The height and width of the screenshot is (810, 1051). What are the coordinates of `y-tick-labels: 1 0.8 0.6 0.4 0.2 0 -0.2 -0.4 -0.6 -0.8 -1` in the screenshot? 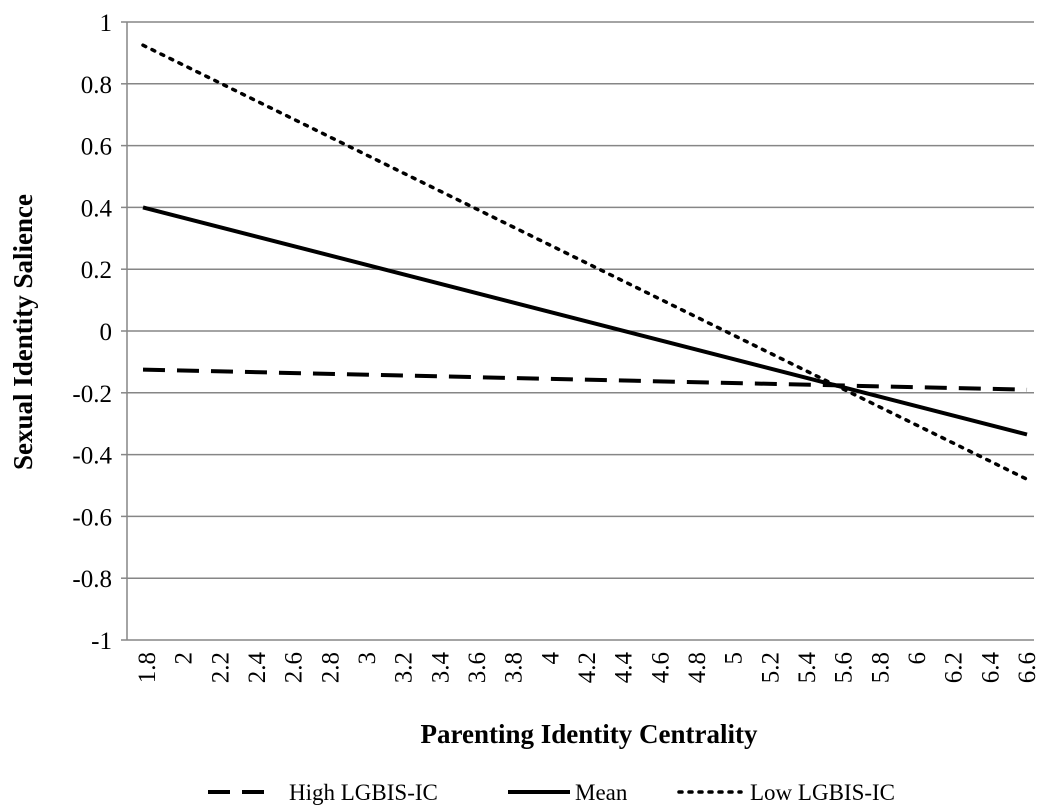 It's located at (92, 332).